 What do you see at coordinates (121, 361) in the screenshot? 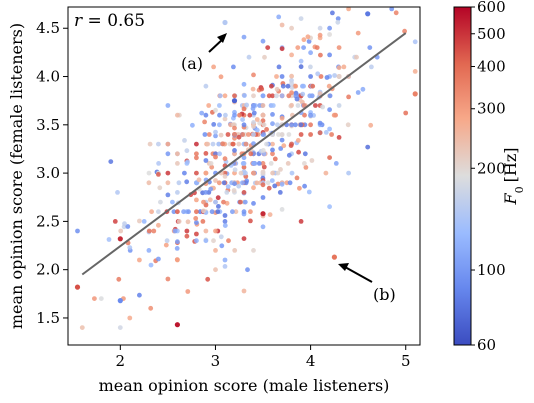
I see `x-tick-label: 2` at bounding box center [121, 361].